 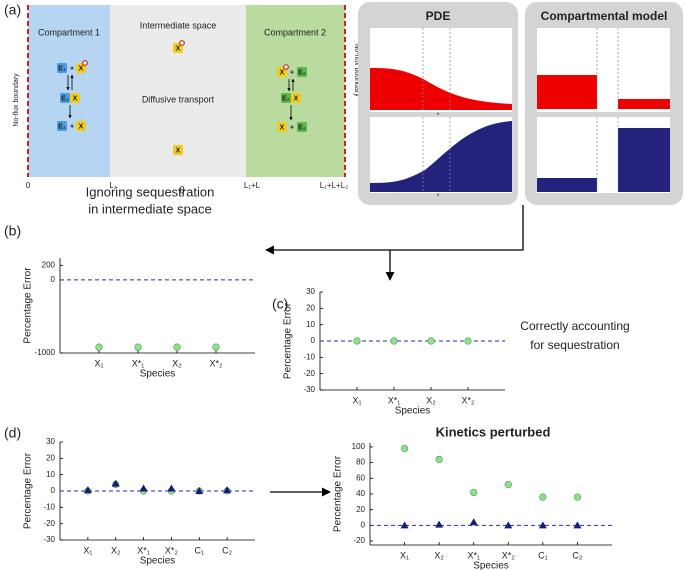 I want to click on y-tick-label: 80, so click(x=360, y=462).